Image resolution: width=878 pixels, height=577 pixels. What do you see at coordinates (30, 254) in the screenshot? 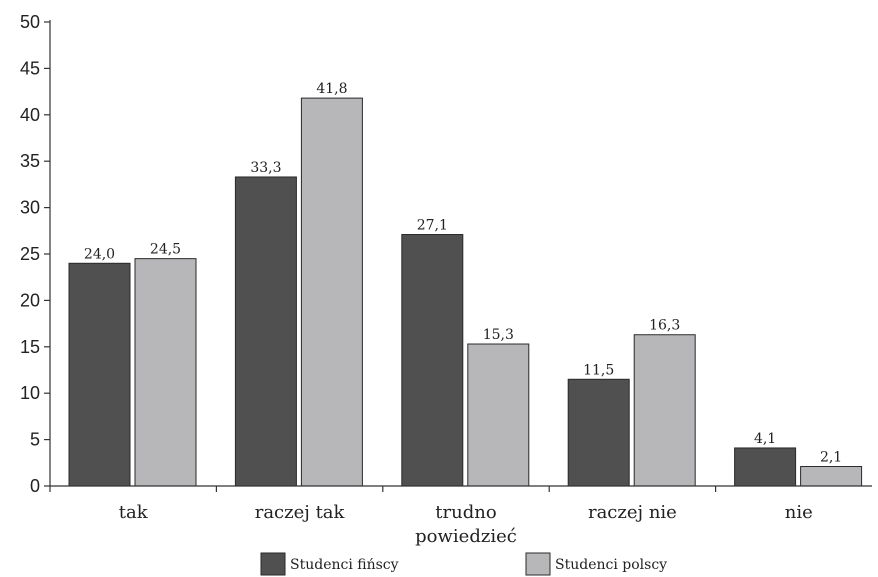
I see `y-tick-label: 25` at bounding box center [30, 254].